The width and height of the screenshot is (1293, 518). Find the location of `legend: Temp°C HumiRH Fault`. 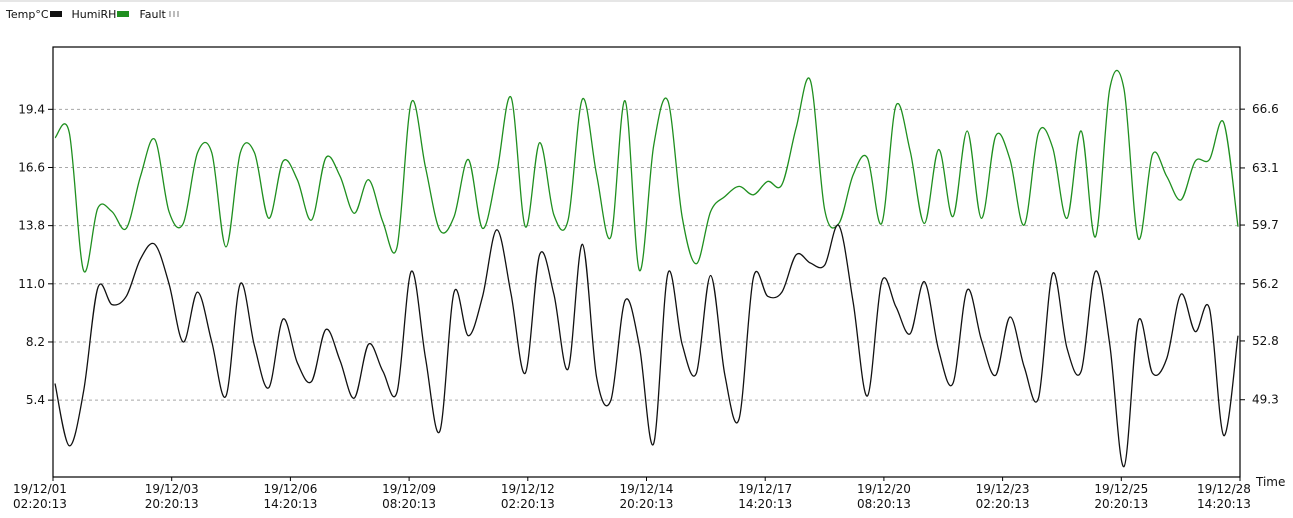

legend: Temp°C HumiRH Fault is located at coordinates (98, 14).